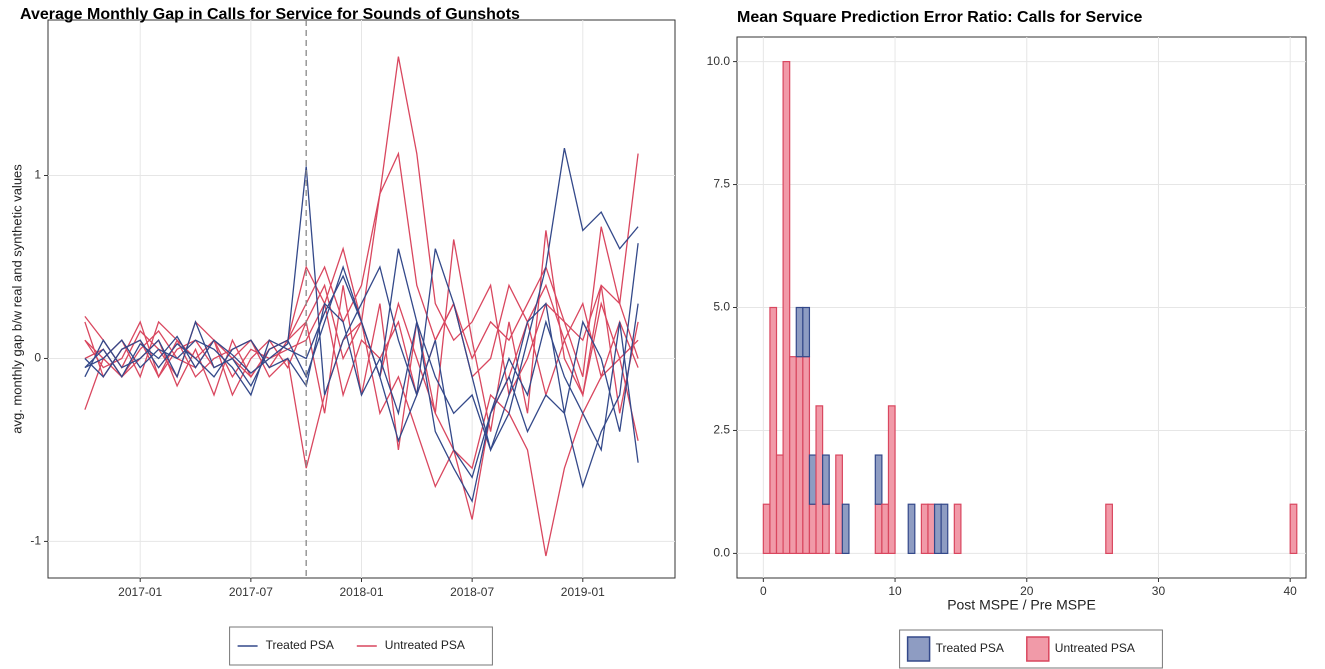  What do you see at coordinates (1027, 591) in the screenshot?
I see `x-tick-label: 20` at bounding box center [1027, 591].